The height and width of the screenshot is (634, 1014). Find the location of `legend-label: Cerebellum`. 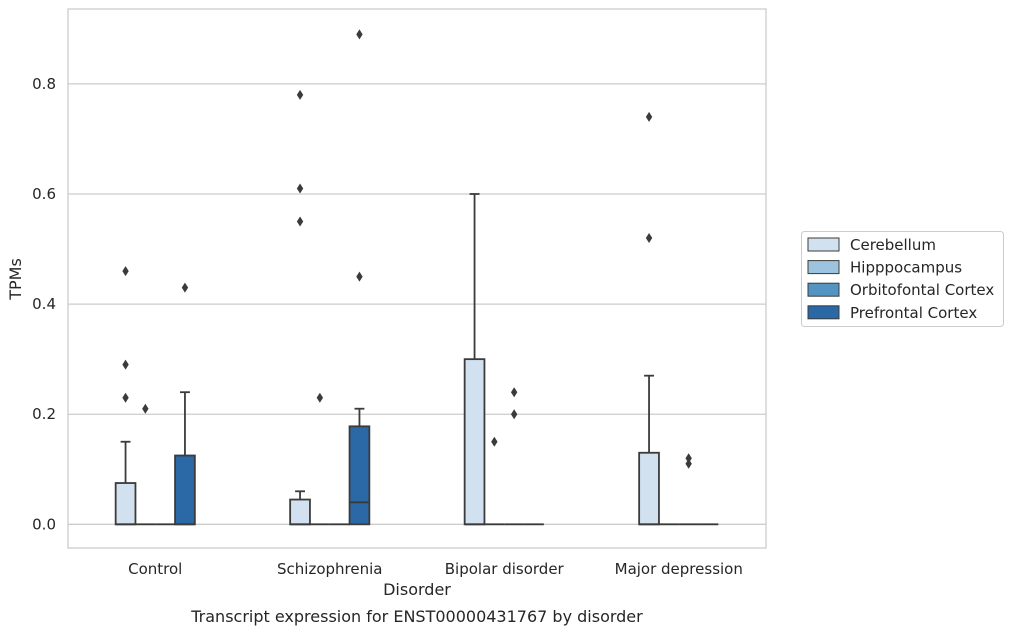

legend-label: Cerebellum is located at coordinates (893, 245).